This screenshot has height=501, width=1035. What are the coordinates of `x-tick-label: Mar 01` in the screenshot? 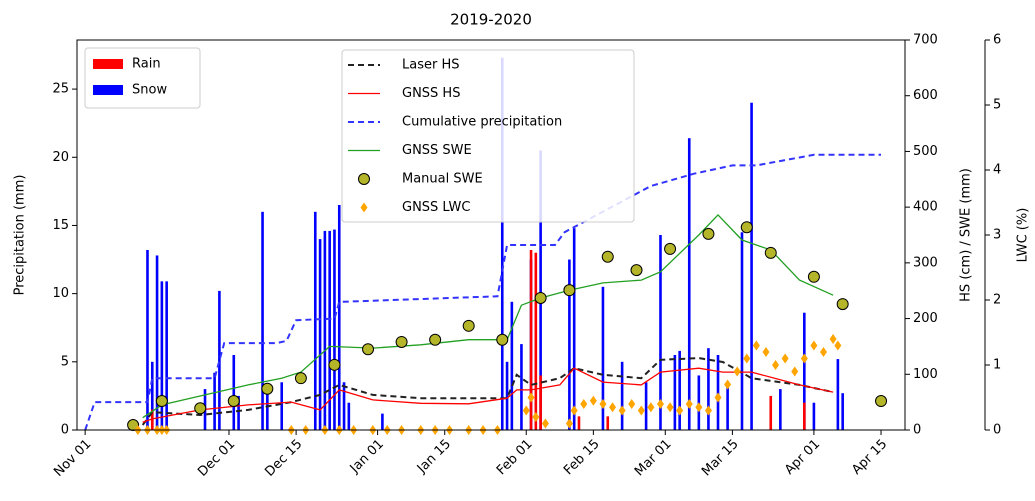 It's located at (653, 458).